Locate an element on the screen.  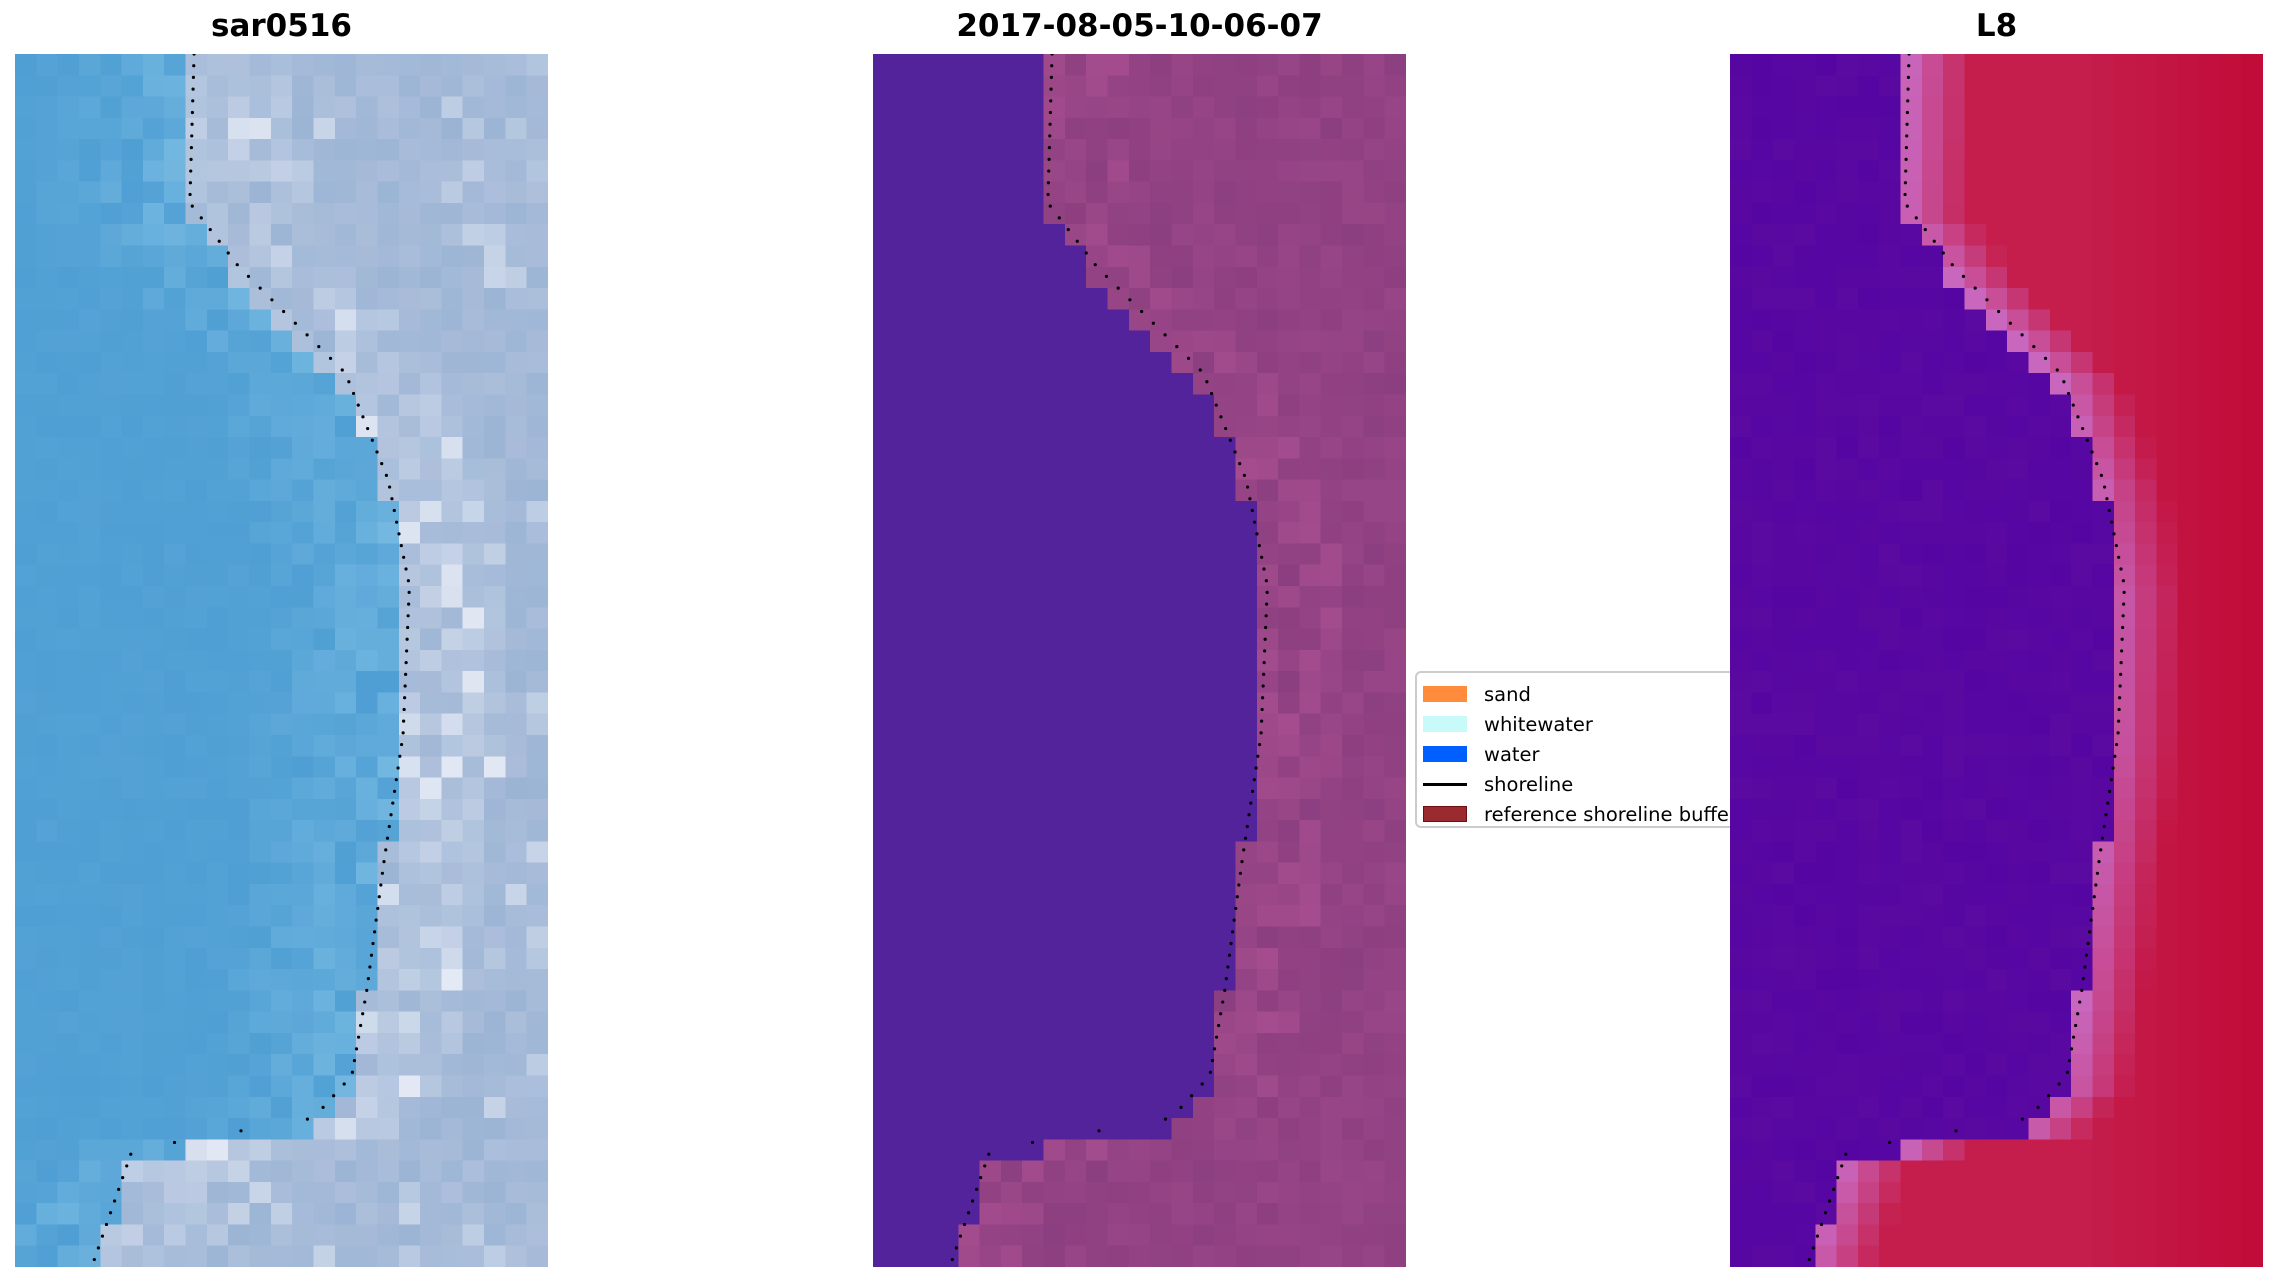
legend-item-sand: sand is located at coordinates (1580, 694).